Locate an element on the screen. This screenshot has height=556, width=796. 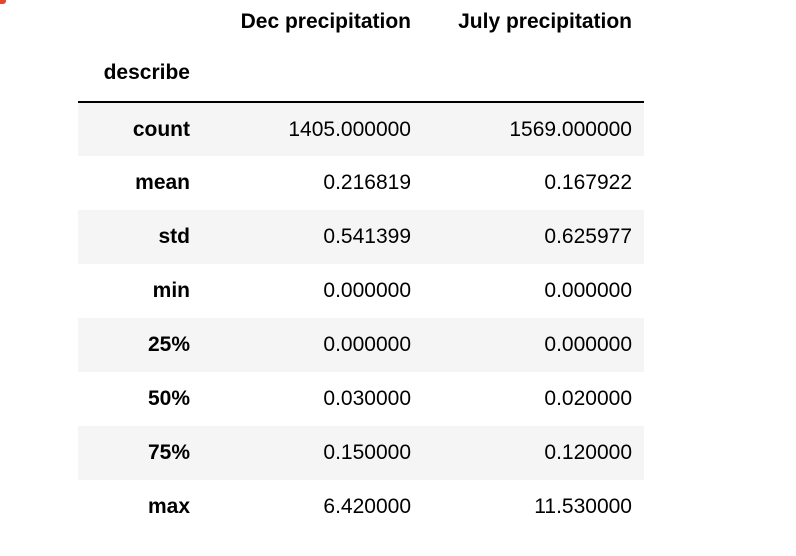
table-row-50pct: 50% 0.030000 0.020000 is located at coordinates (361, 399).